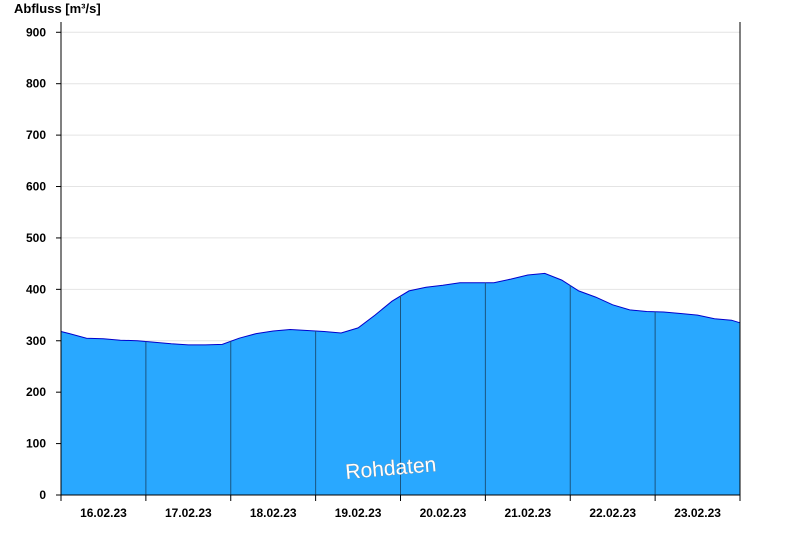 The width and height of the screenshot is (800, 550). Describe the element at coordinates (57, 8) in the screenshot. I see `y-axis-title: Abfluss [m³/s]` at that location.